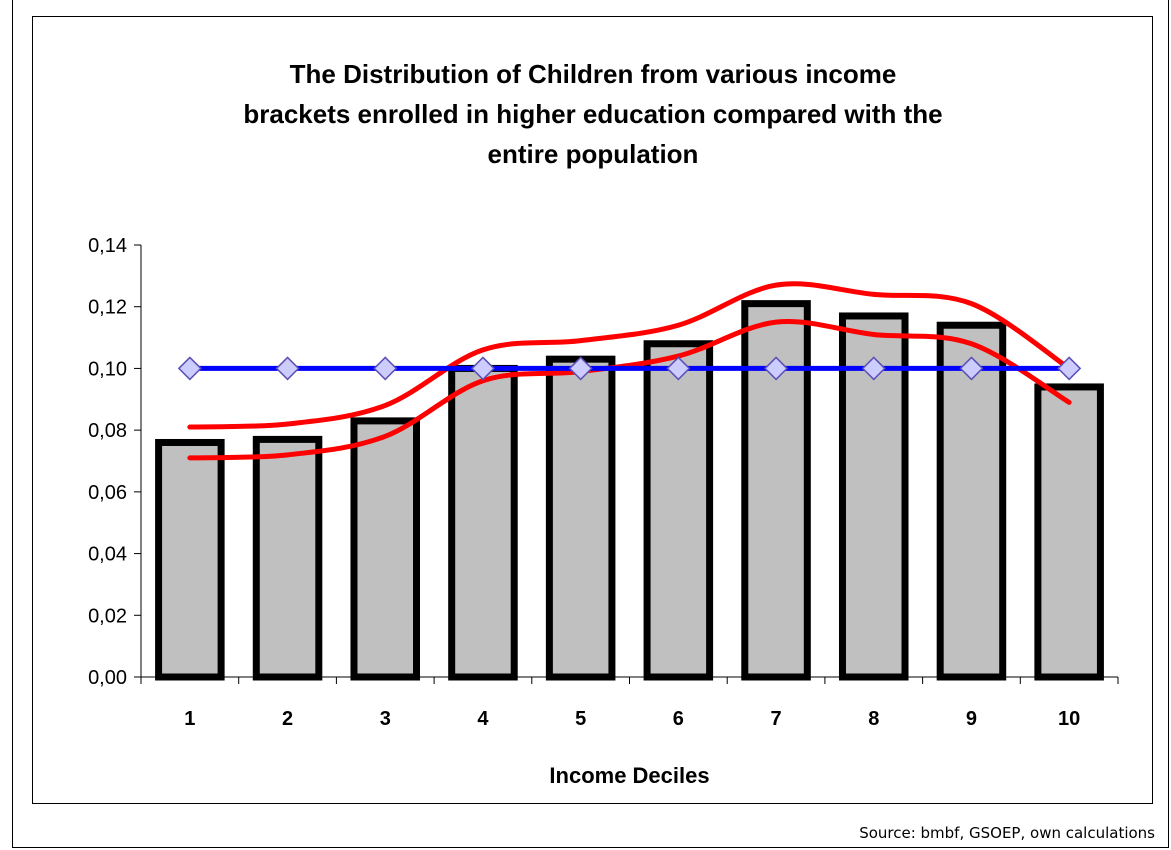  What do you see at coordinates (287, 719) in the screenshot?
I see `x-tick-label: 2` at bounding box center [287, 719].